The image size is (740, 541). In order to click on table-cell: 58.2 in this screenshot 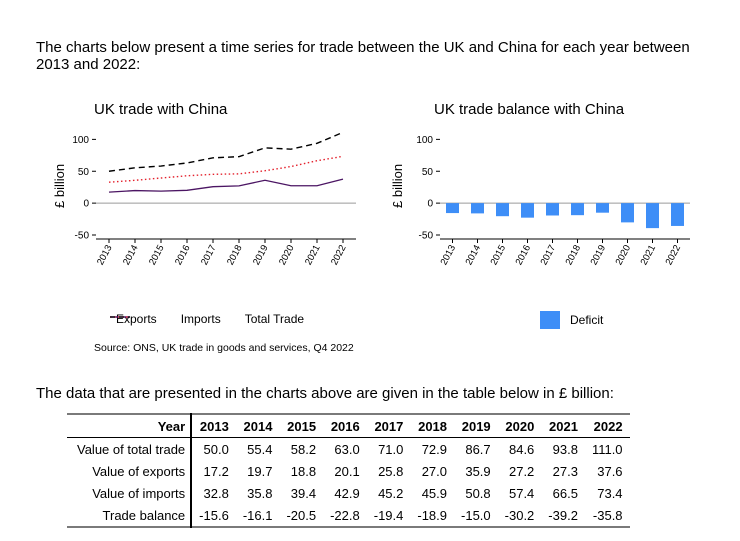, I will do `click(303, 449)`.